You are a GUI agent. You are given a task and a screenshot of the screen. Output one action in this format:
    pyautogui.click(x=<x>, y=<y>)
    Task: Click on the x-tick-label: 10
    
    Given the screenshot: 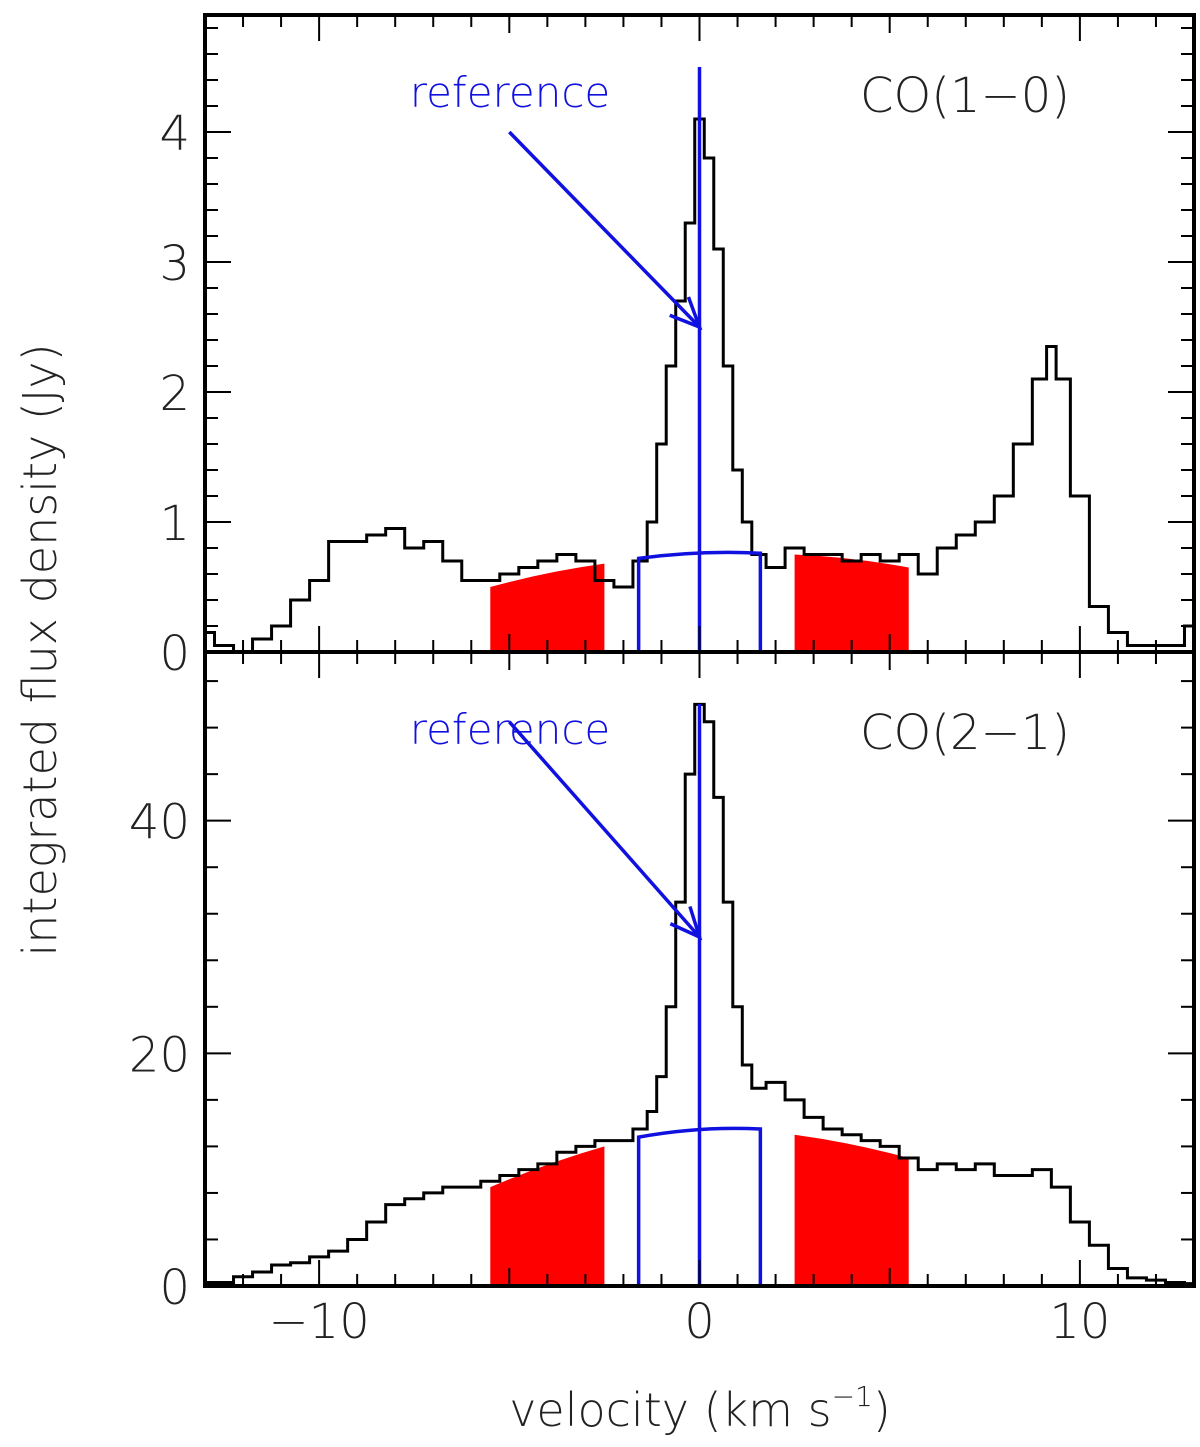 What is the action you would take?
    pyautogui.click(x=1079, y=1322)
    